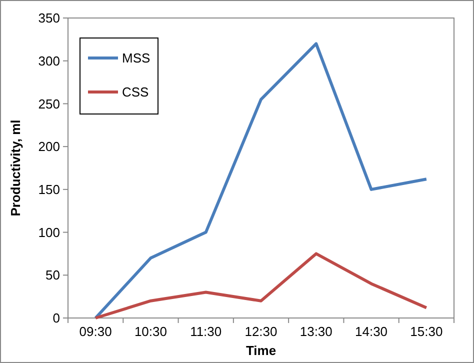 The height and width of the screenshot is (363, 474). Describe the element at coordinates (53, 275) in the screenshot. I see `y-tick-label: 50` at that location.